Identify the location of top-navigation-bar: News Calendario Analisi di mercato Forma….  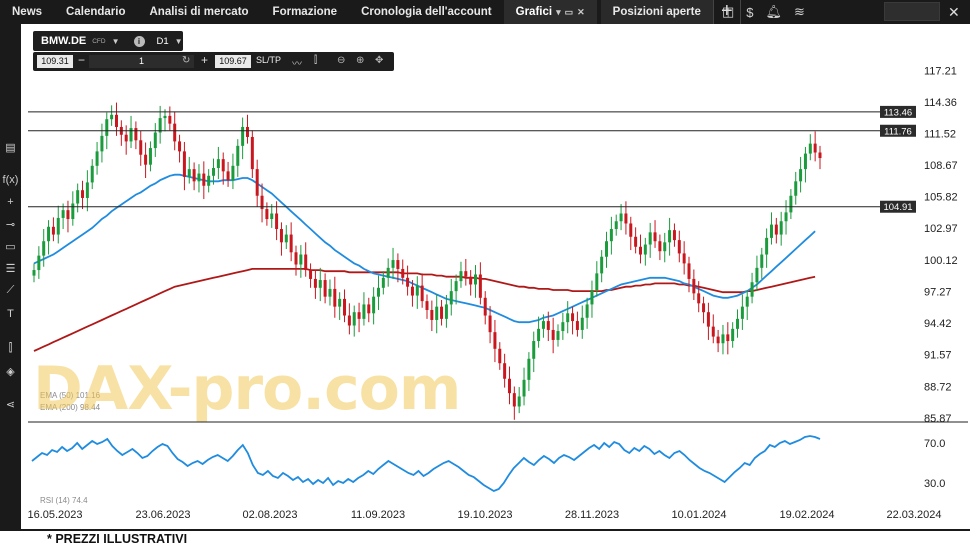
(485, 12).